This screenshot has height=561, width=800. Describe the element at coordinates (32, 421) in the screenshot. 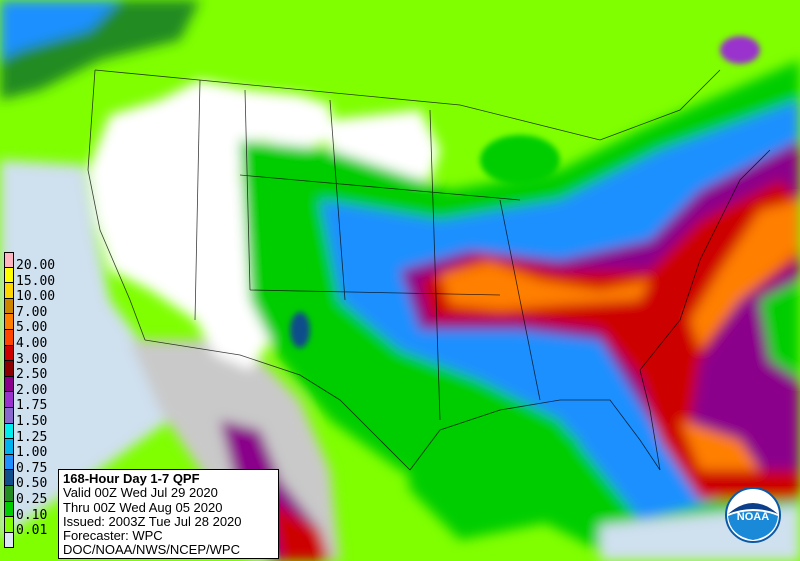

I see `legend-label: 1.50` at that location.